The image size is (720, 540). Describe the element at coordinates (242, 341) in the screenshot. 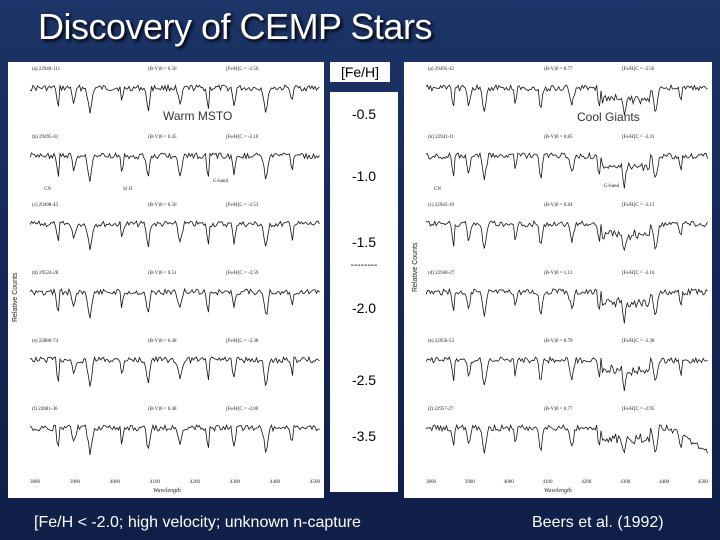

I see `spectrum-metallicity: [Fe/H]C = -2.38` at that location.